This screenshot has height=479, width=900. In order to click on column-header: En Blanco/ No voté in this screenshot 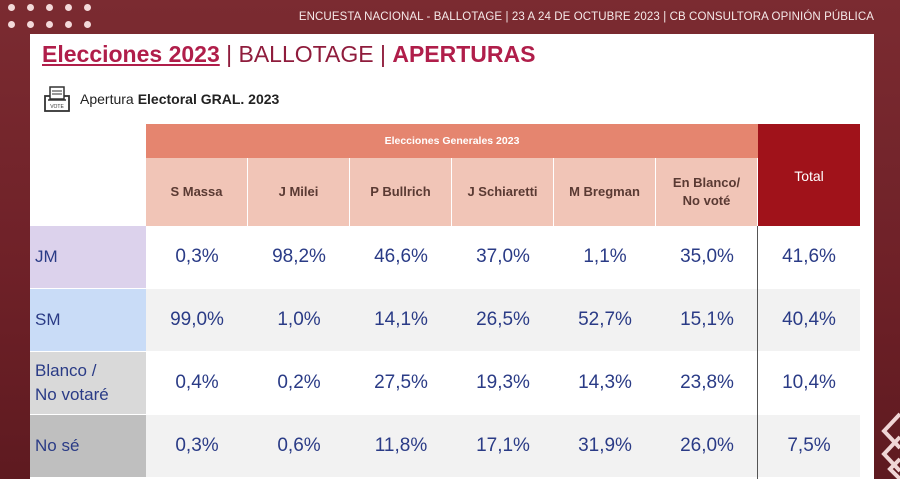, I will do `click(706, 192)`.